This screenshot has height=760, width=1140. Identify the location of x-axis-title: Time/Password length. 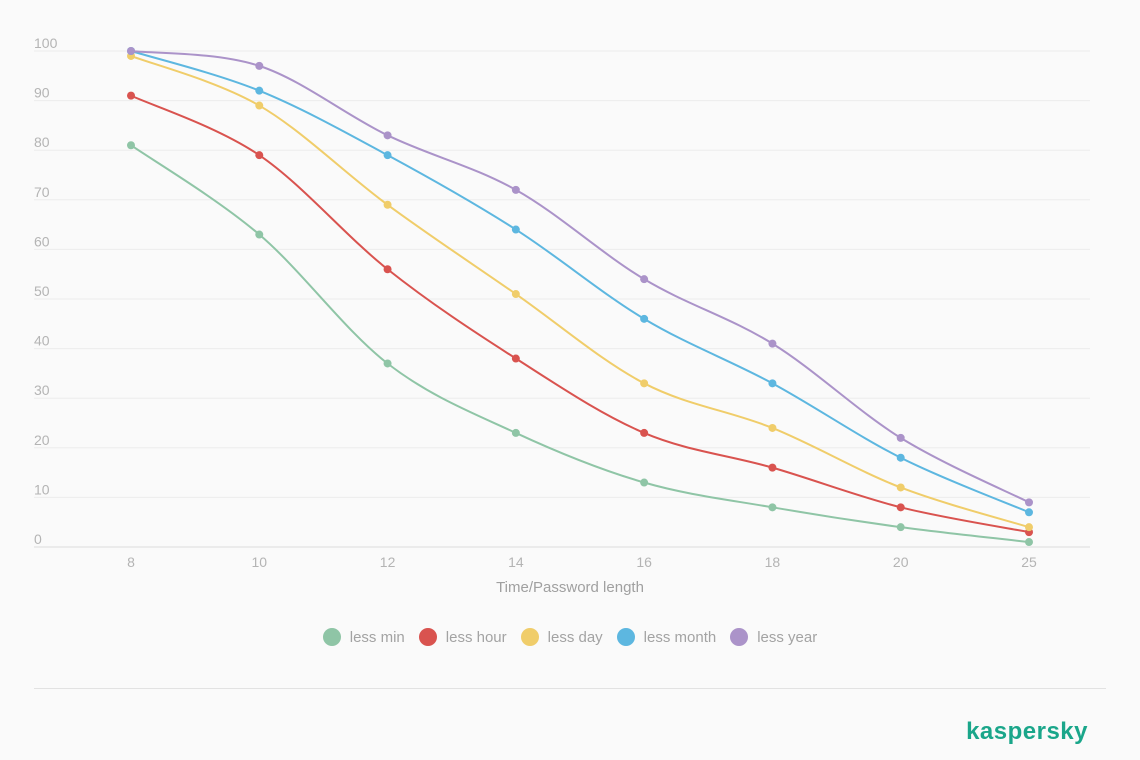
(570, 587).